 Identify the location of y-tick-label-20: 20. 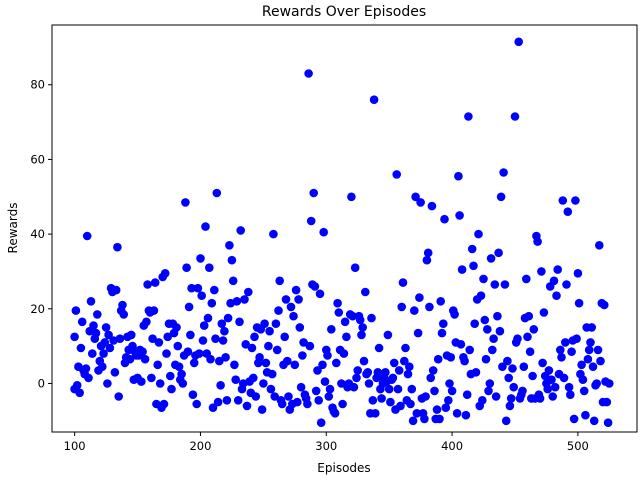
(37, 309).